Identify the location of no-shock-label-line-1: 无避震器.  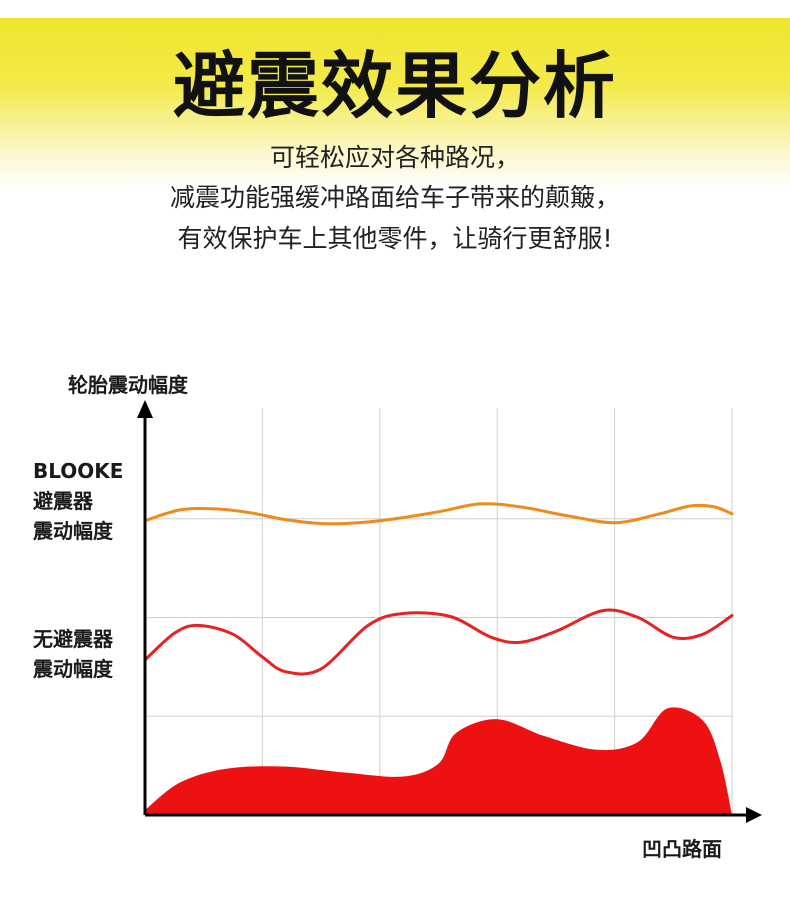
(73, 639).